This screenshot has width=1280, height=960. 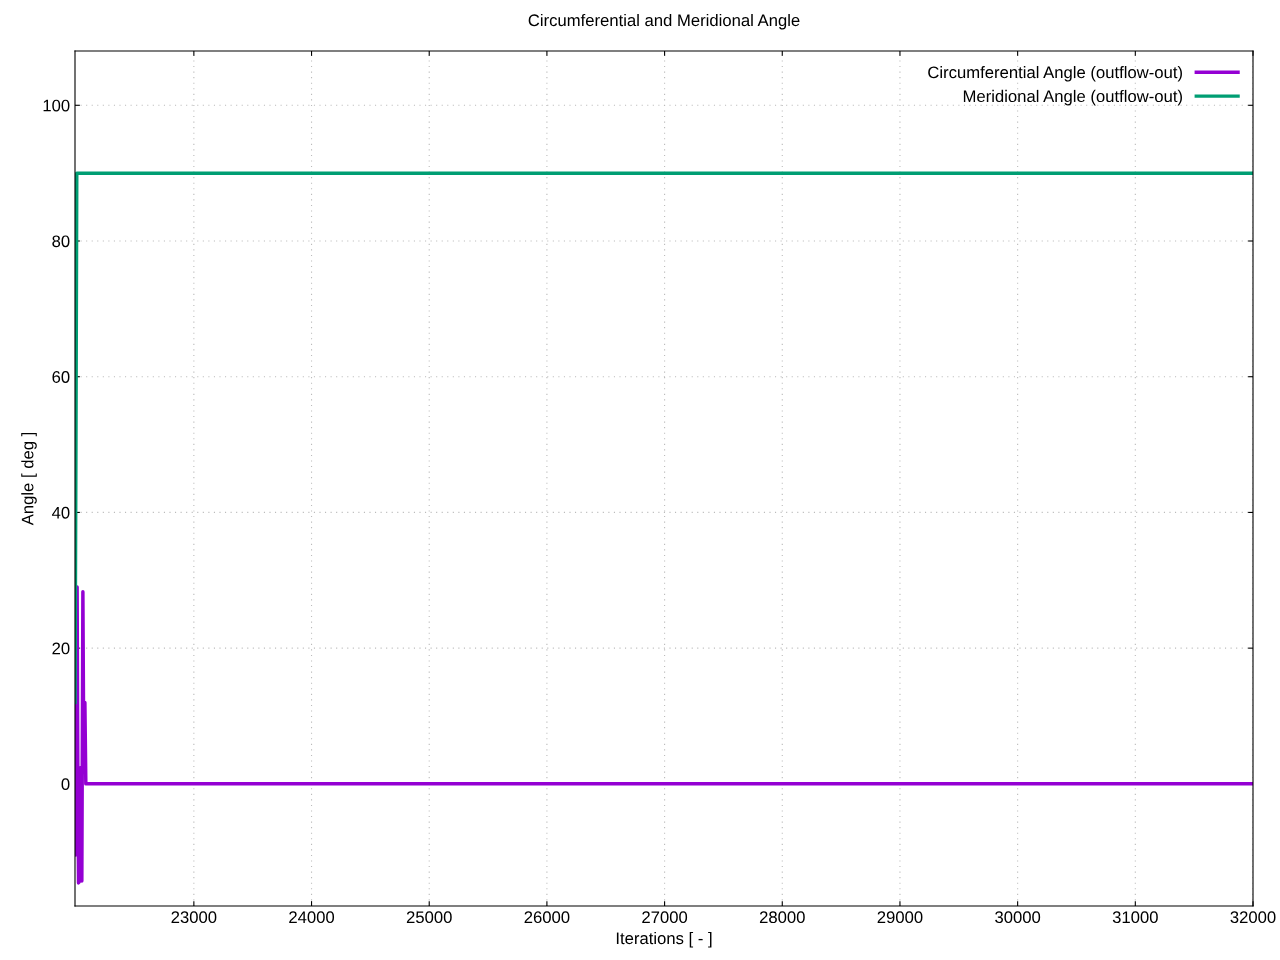 I want to click on x-tick-label: 24000, so click(x=312, y=917).